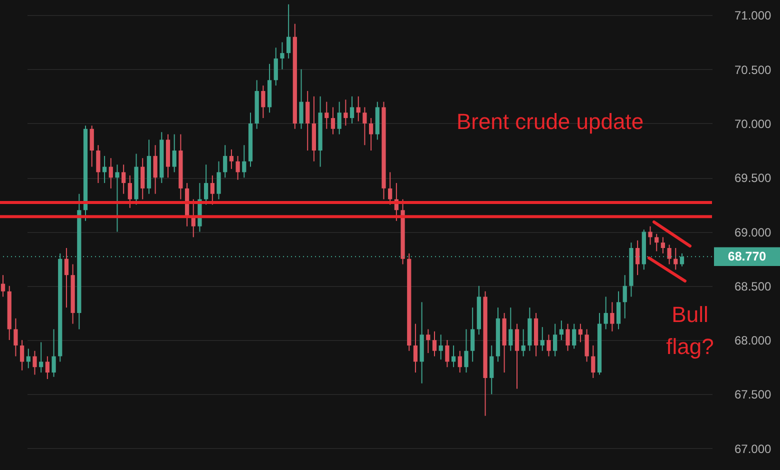 The image size is (780, 470). What do you see at coordinates (753, 15) in the screenshot?
I see `y-tick-label: 71.000` at bounding box center [753, 15].